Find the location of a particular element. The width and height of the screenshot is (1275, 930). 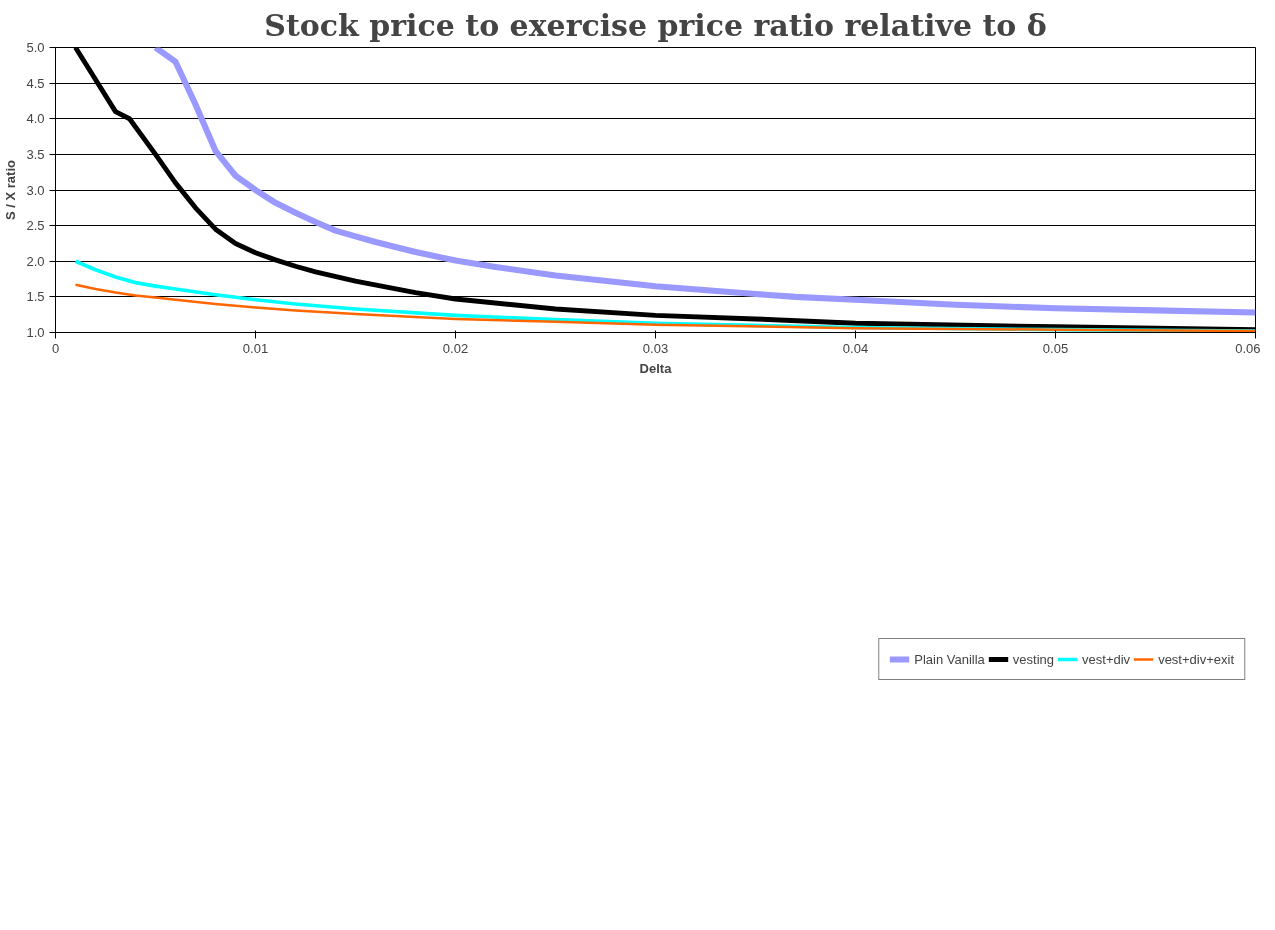

y-tick-label: 3.5 is located at coordinates (35, 154).